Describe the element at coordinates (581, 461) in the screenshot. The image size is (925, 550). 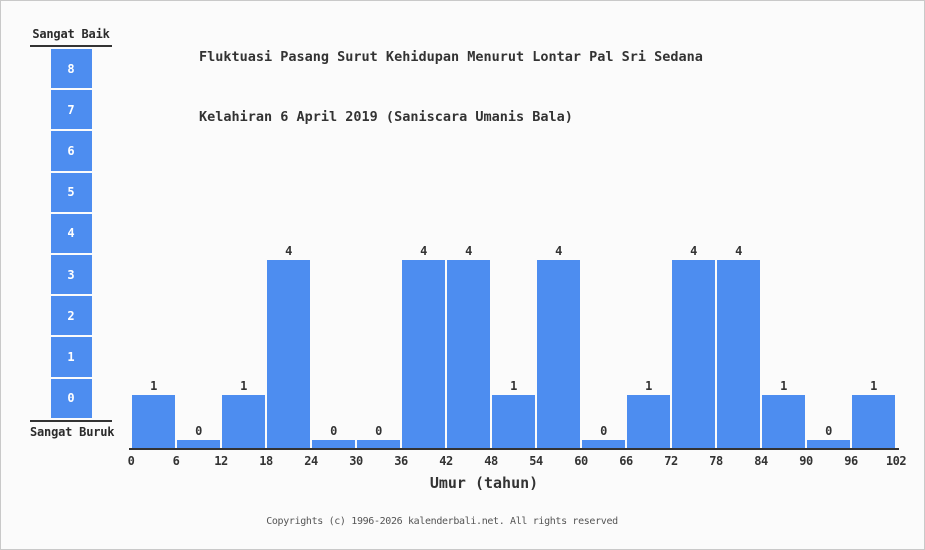
I see `x-tick-60: 60` at that location.